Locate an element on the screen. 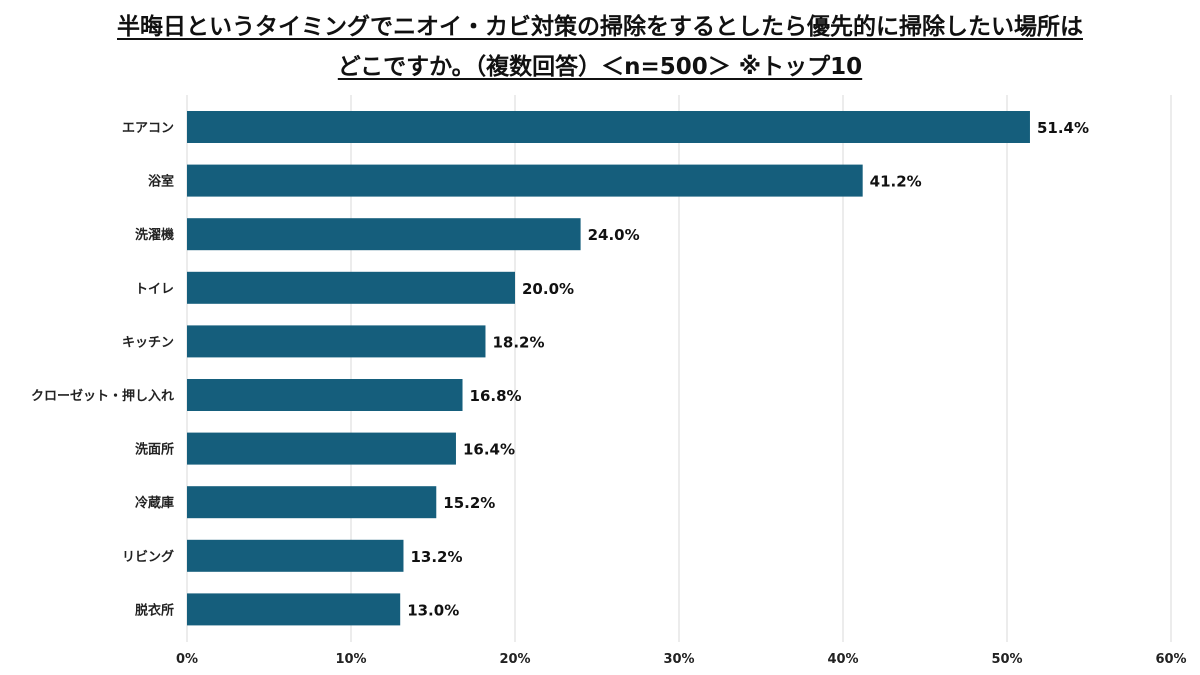  value-label: 20.0% is located at coordinates (548, 289).